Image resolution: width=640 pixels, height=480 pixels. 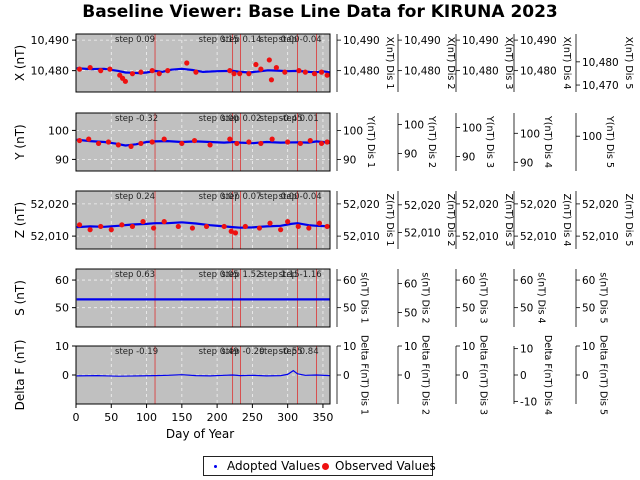 What do you see at coordinates (364, 297) in the screenshot?
I see `right-axis-label: s(nT) Dis 1` at bounding box center [364, 297].